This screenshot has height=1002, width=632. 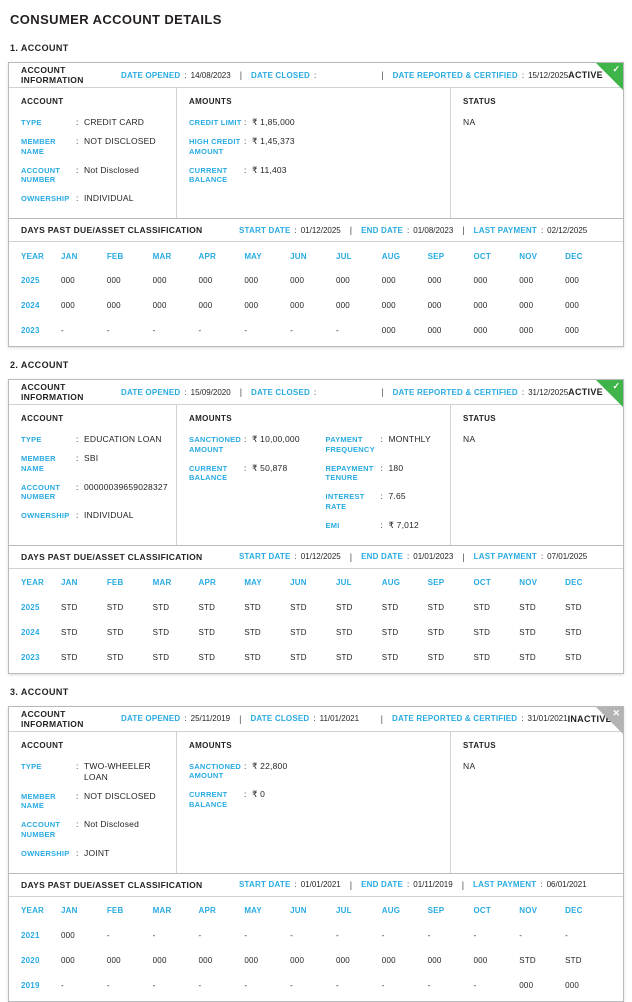 What do you see at coordinates (41, 175) in the screenshot?
I see `field-label: ACCOUNT NUMBER` at bounding box center [41, 175].